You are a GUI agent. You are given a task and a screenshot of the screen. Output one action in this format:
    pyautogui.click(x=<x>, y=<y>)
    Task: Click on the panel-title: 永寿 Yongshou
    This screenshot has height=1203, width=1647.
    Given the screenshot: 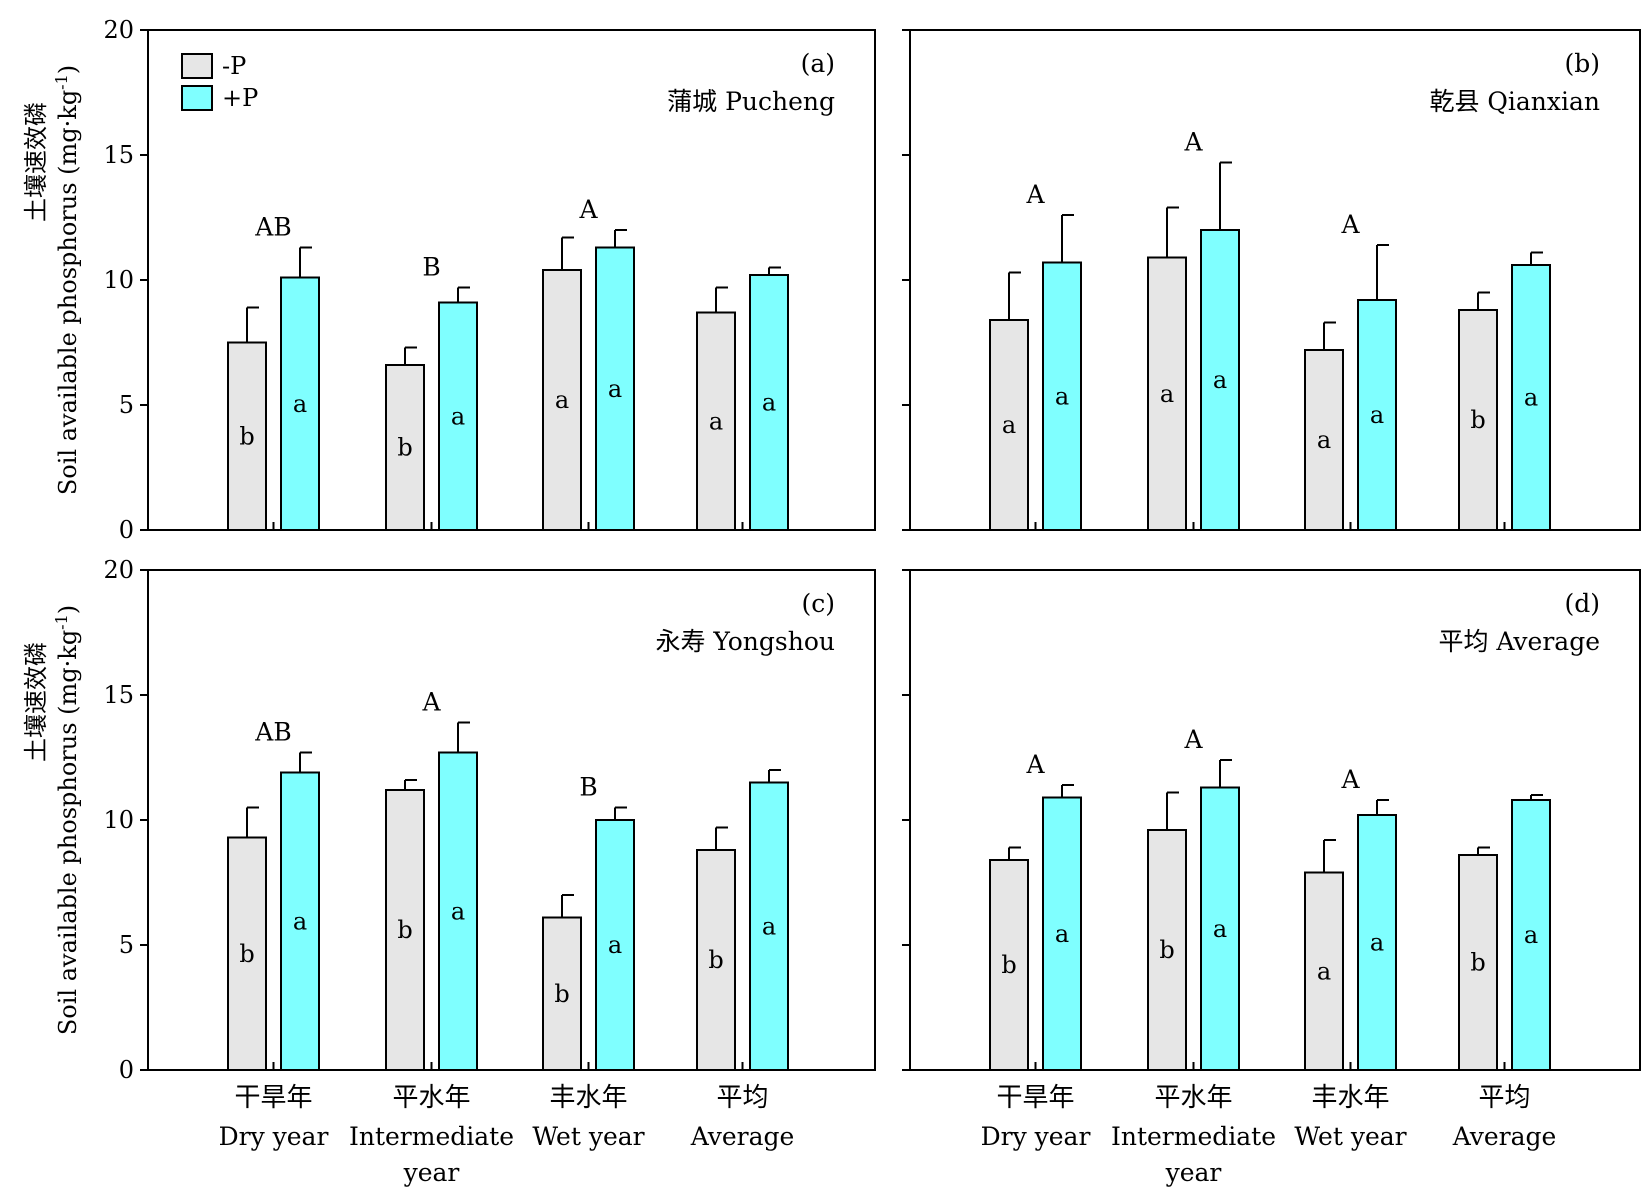 What is the action you would take?
    pyautogui.click(x=745, y=641)
    